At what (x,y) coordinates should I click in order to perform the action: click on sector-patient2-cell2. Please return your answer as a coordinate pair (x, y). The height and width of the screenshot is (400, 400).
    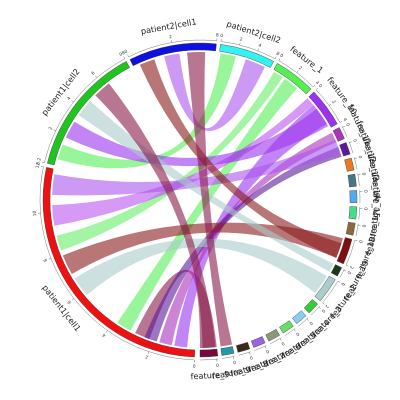
    Looking at the image, I should click on (246, 56).